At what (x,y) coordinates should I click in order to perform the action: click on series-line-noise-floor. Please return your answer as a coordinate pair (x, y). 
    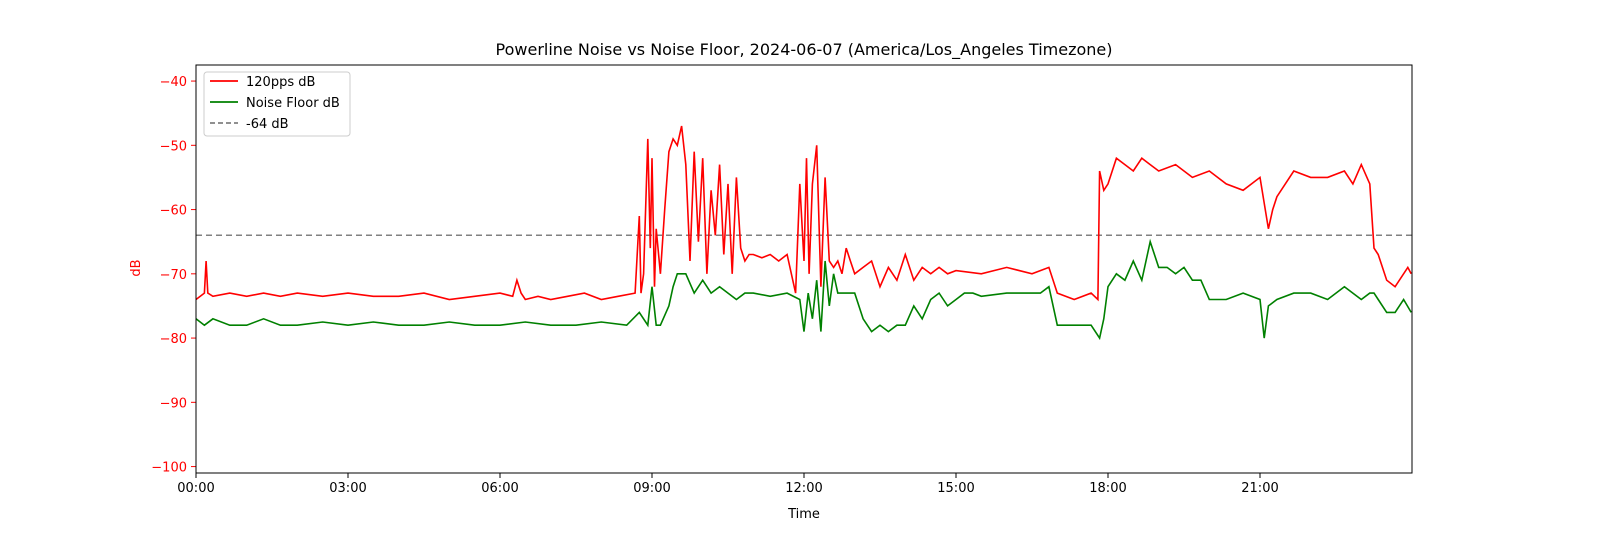
    Looking at the image, I should click on (803, 289).